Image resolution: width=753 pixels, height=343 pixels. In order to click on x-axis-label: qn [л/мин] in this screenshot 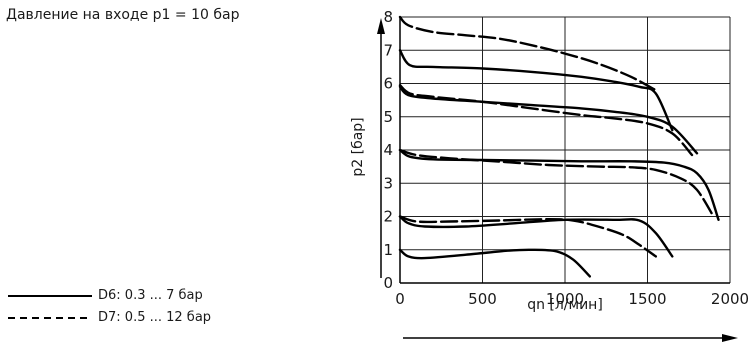, I will do `click(565, 305)`.